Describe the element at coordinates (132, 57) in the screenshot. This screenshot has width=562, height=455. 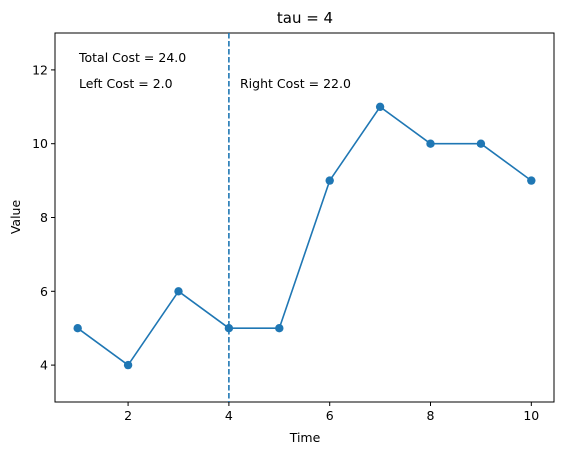
I see `total-cost-annotation: Total Cost = 24.0` at that location.